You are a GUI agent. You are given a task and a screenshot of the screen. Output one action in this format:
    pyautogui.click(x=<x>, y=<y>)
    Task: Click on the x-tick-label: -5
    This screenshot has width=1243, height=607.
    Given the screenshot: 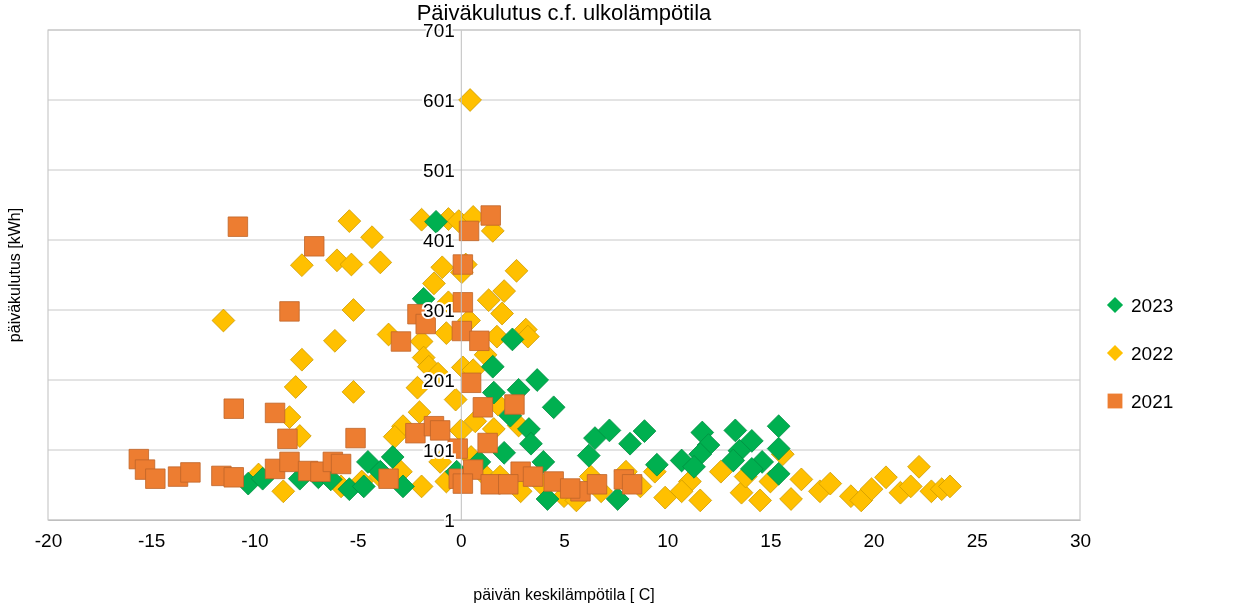 What is the action you would take?
    pyautogui.click(x=358, y=541)
    